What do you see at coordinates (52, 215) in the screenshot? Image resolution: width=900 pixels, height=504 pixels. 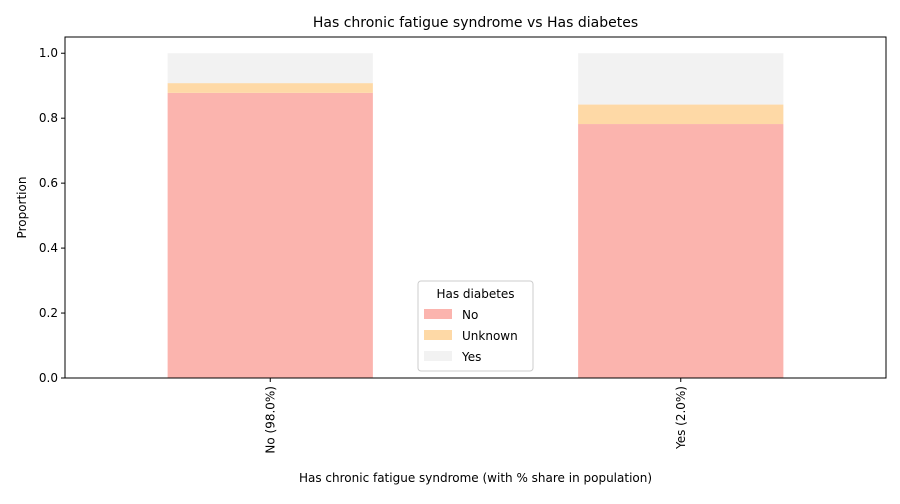 I see `y-axis: 0.0 0.2 0.4 0.6 0.8 1.0` at bounding box center [52, 215].